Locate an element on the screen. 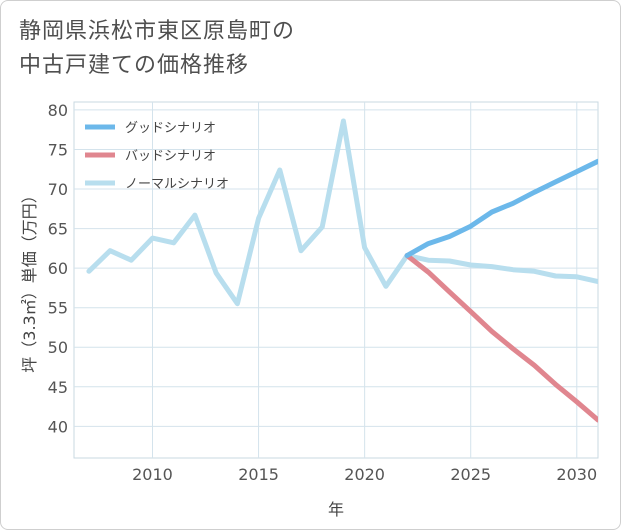 The image size is (621, 530). y-tick-label: 65 is located at coordinates (58, 229).